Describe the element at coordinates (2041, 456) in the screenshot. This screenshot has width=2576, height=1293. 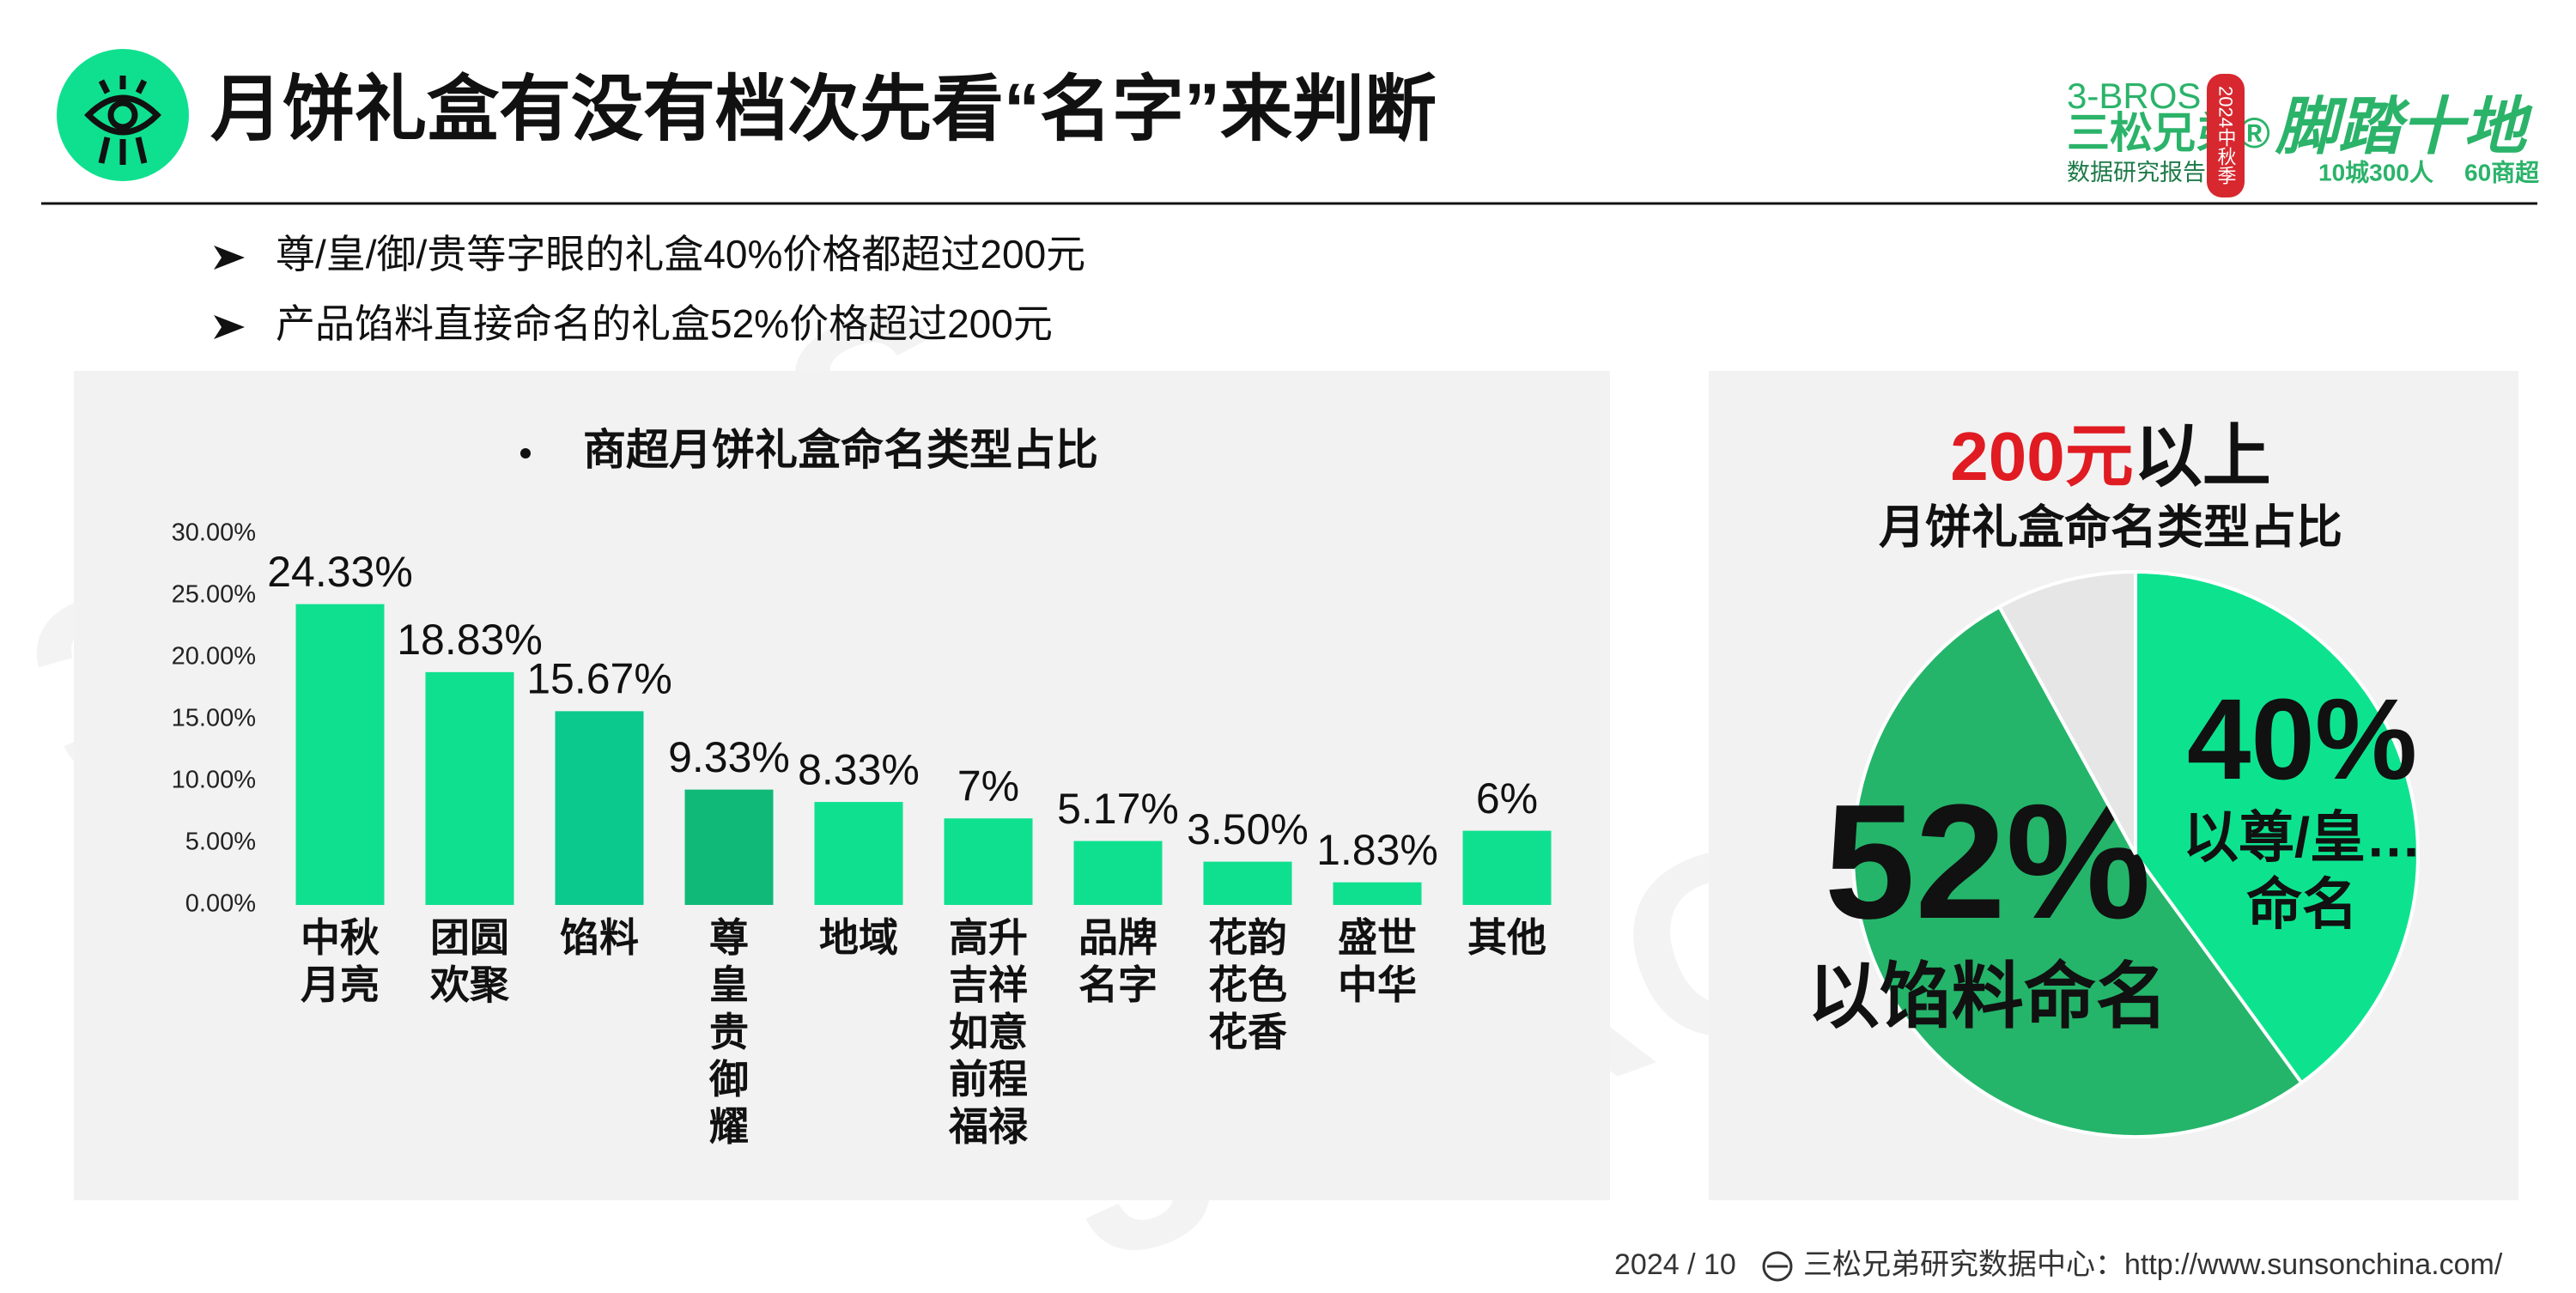
I see `pie-title-highlight: 200元` at that location.